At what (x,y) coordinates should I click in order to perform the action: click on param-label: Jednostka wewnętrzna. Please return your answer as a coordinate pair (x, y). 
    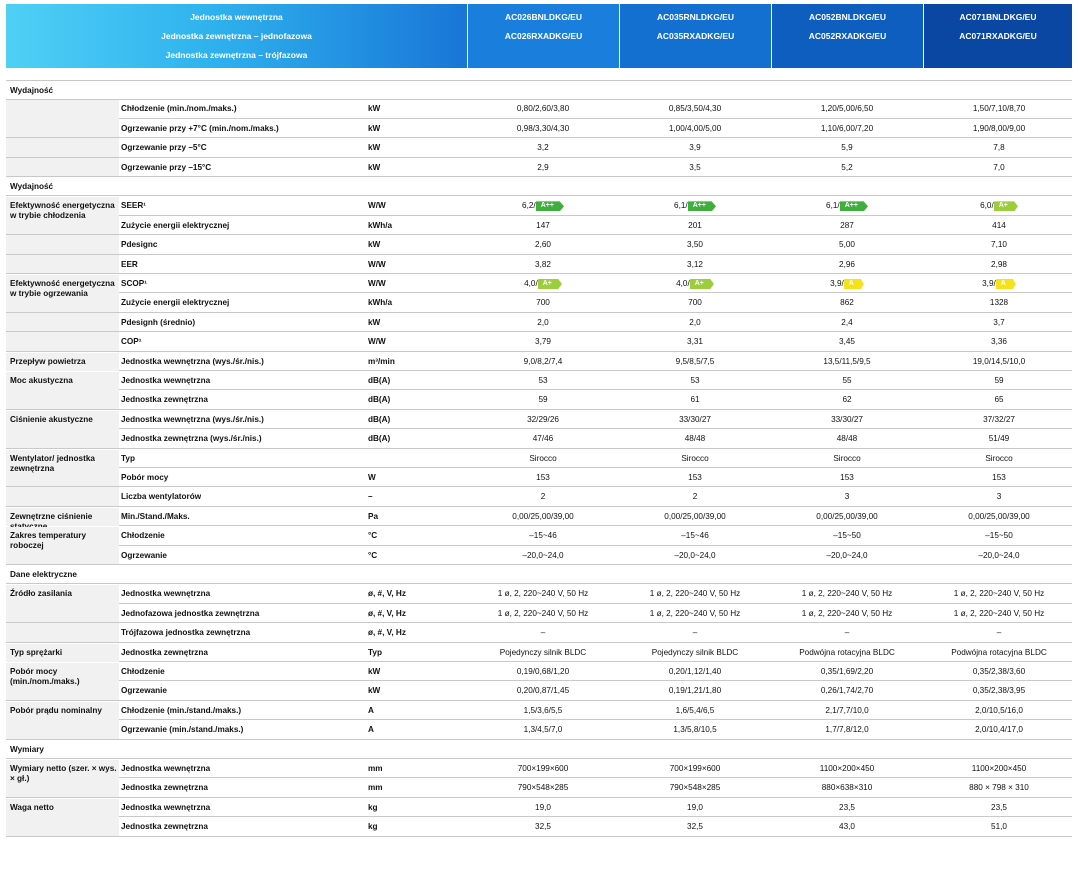
    Looking at the image, I should click on (166, 380).